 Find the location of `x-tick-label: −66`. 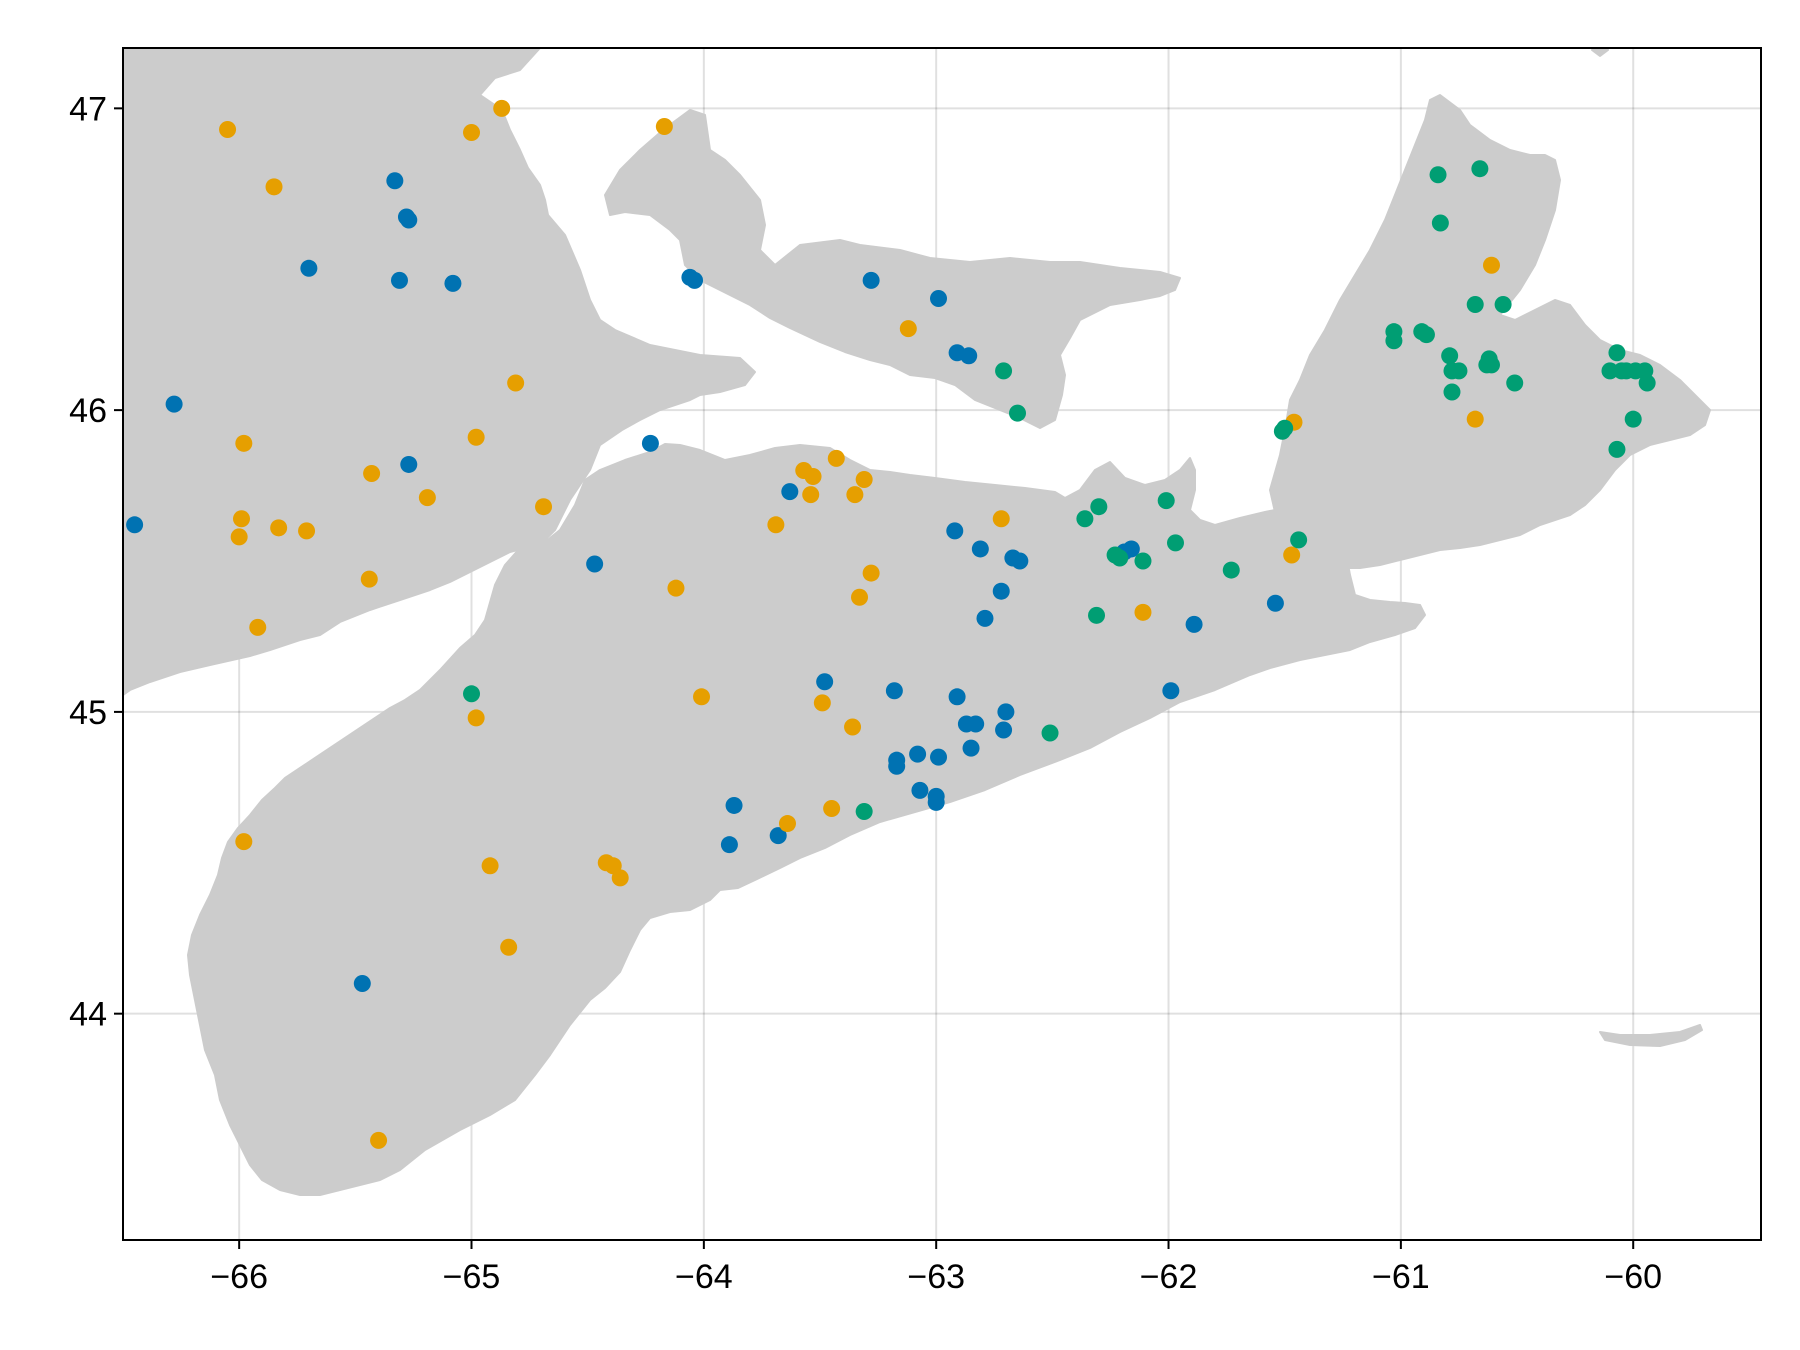

x-tick-label: −66 is located at coordinates (239, 1277).